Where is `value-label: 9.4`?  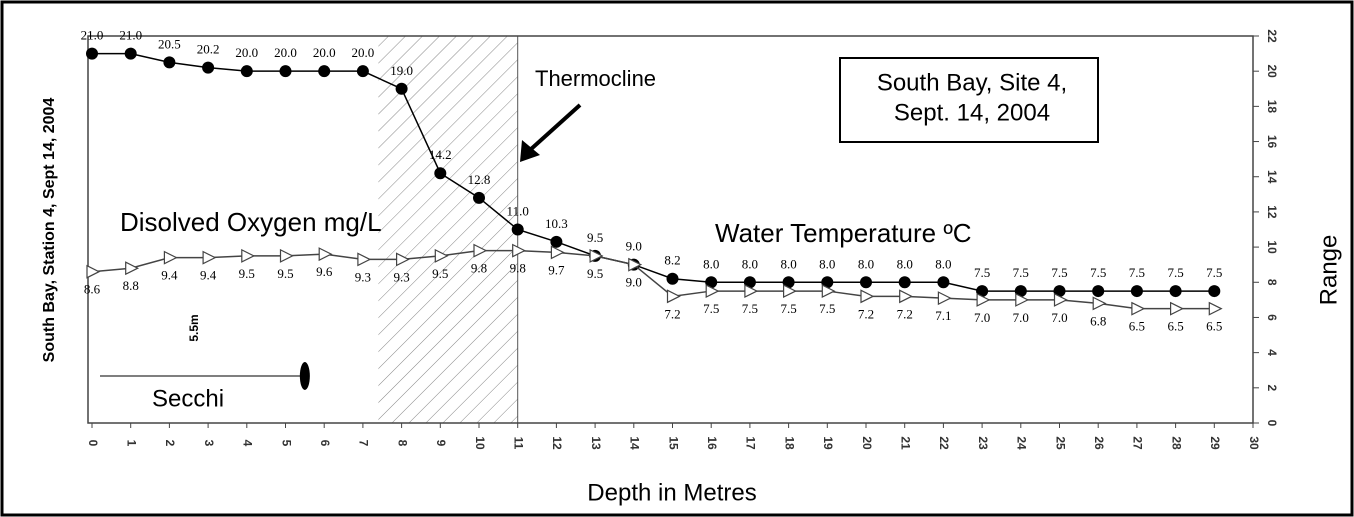
value-label: 9.4 is located at coordinates (208, 275).